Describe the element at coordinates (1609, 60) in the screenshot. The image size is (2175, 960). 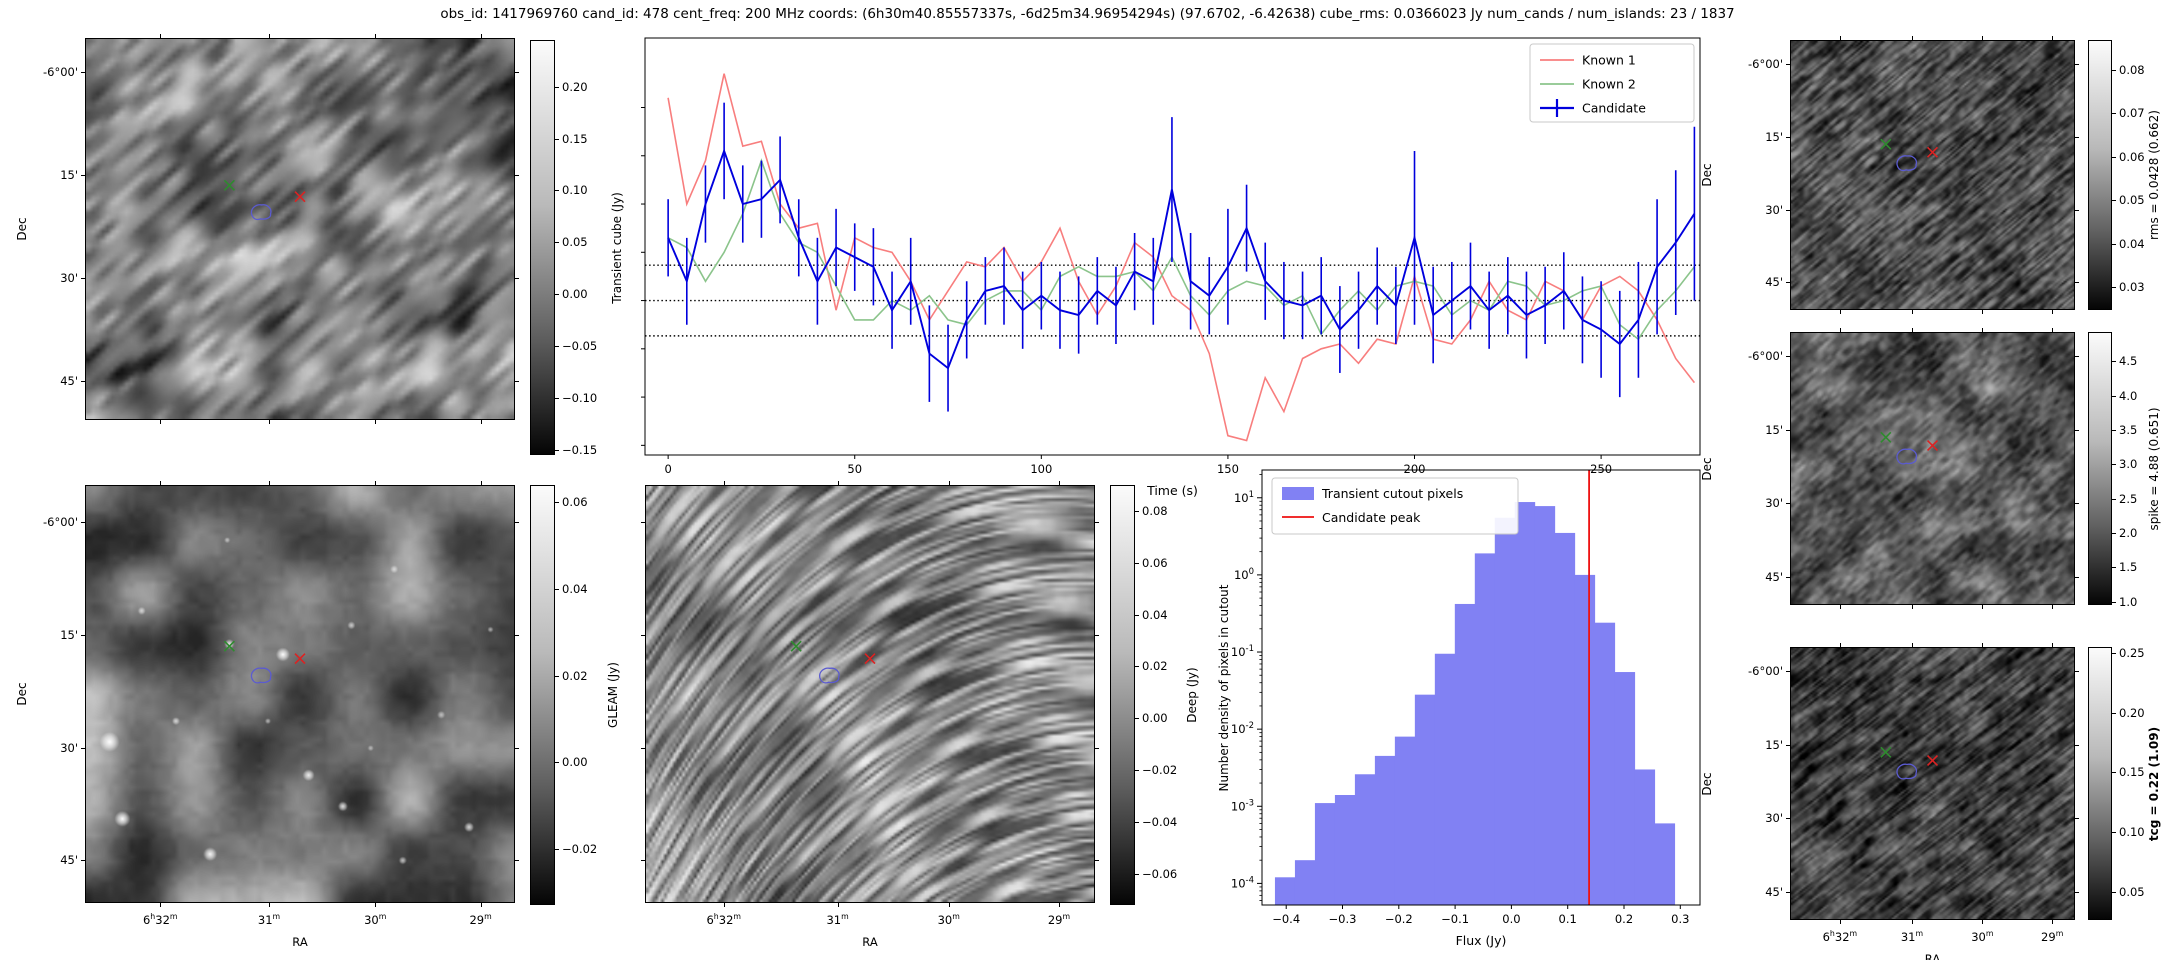
I see `legend-entry-label: Known 1` at that location.